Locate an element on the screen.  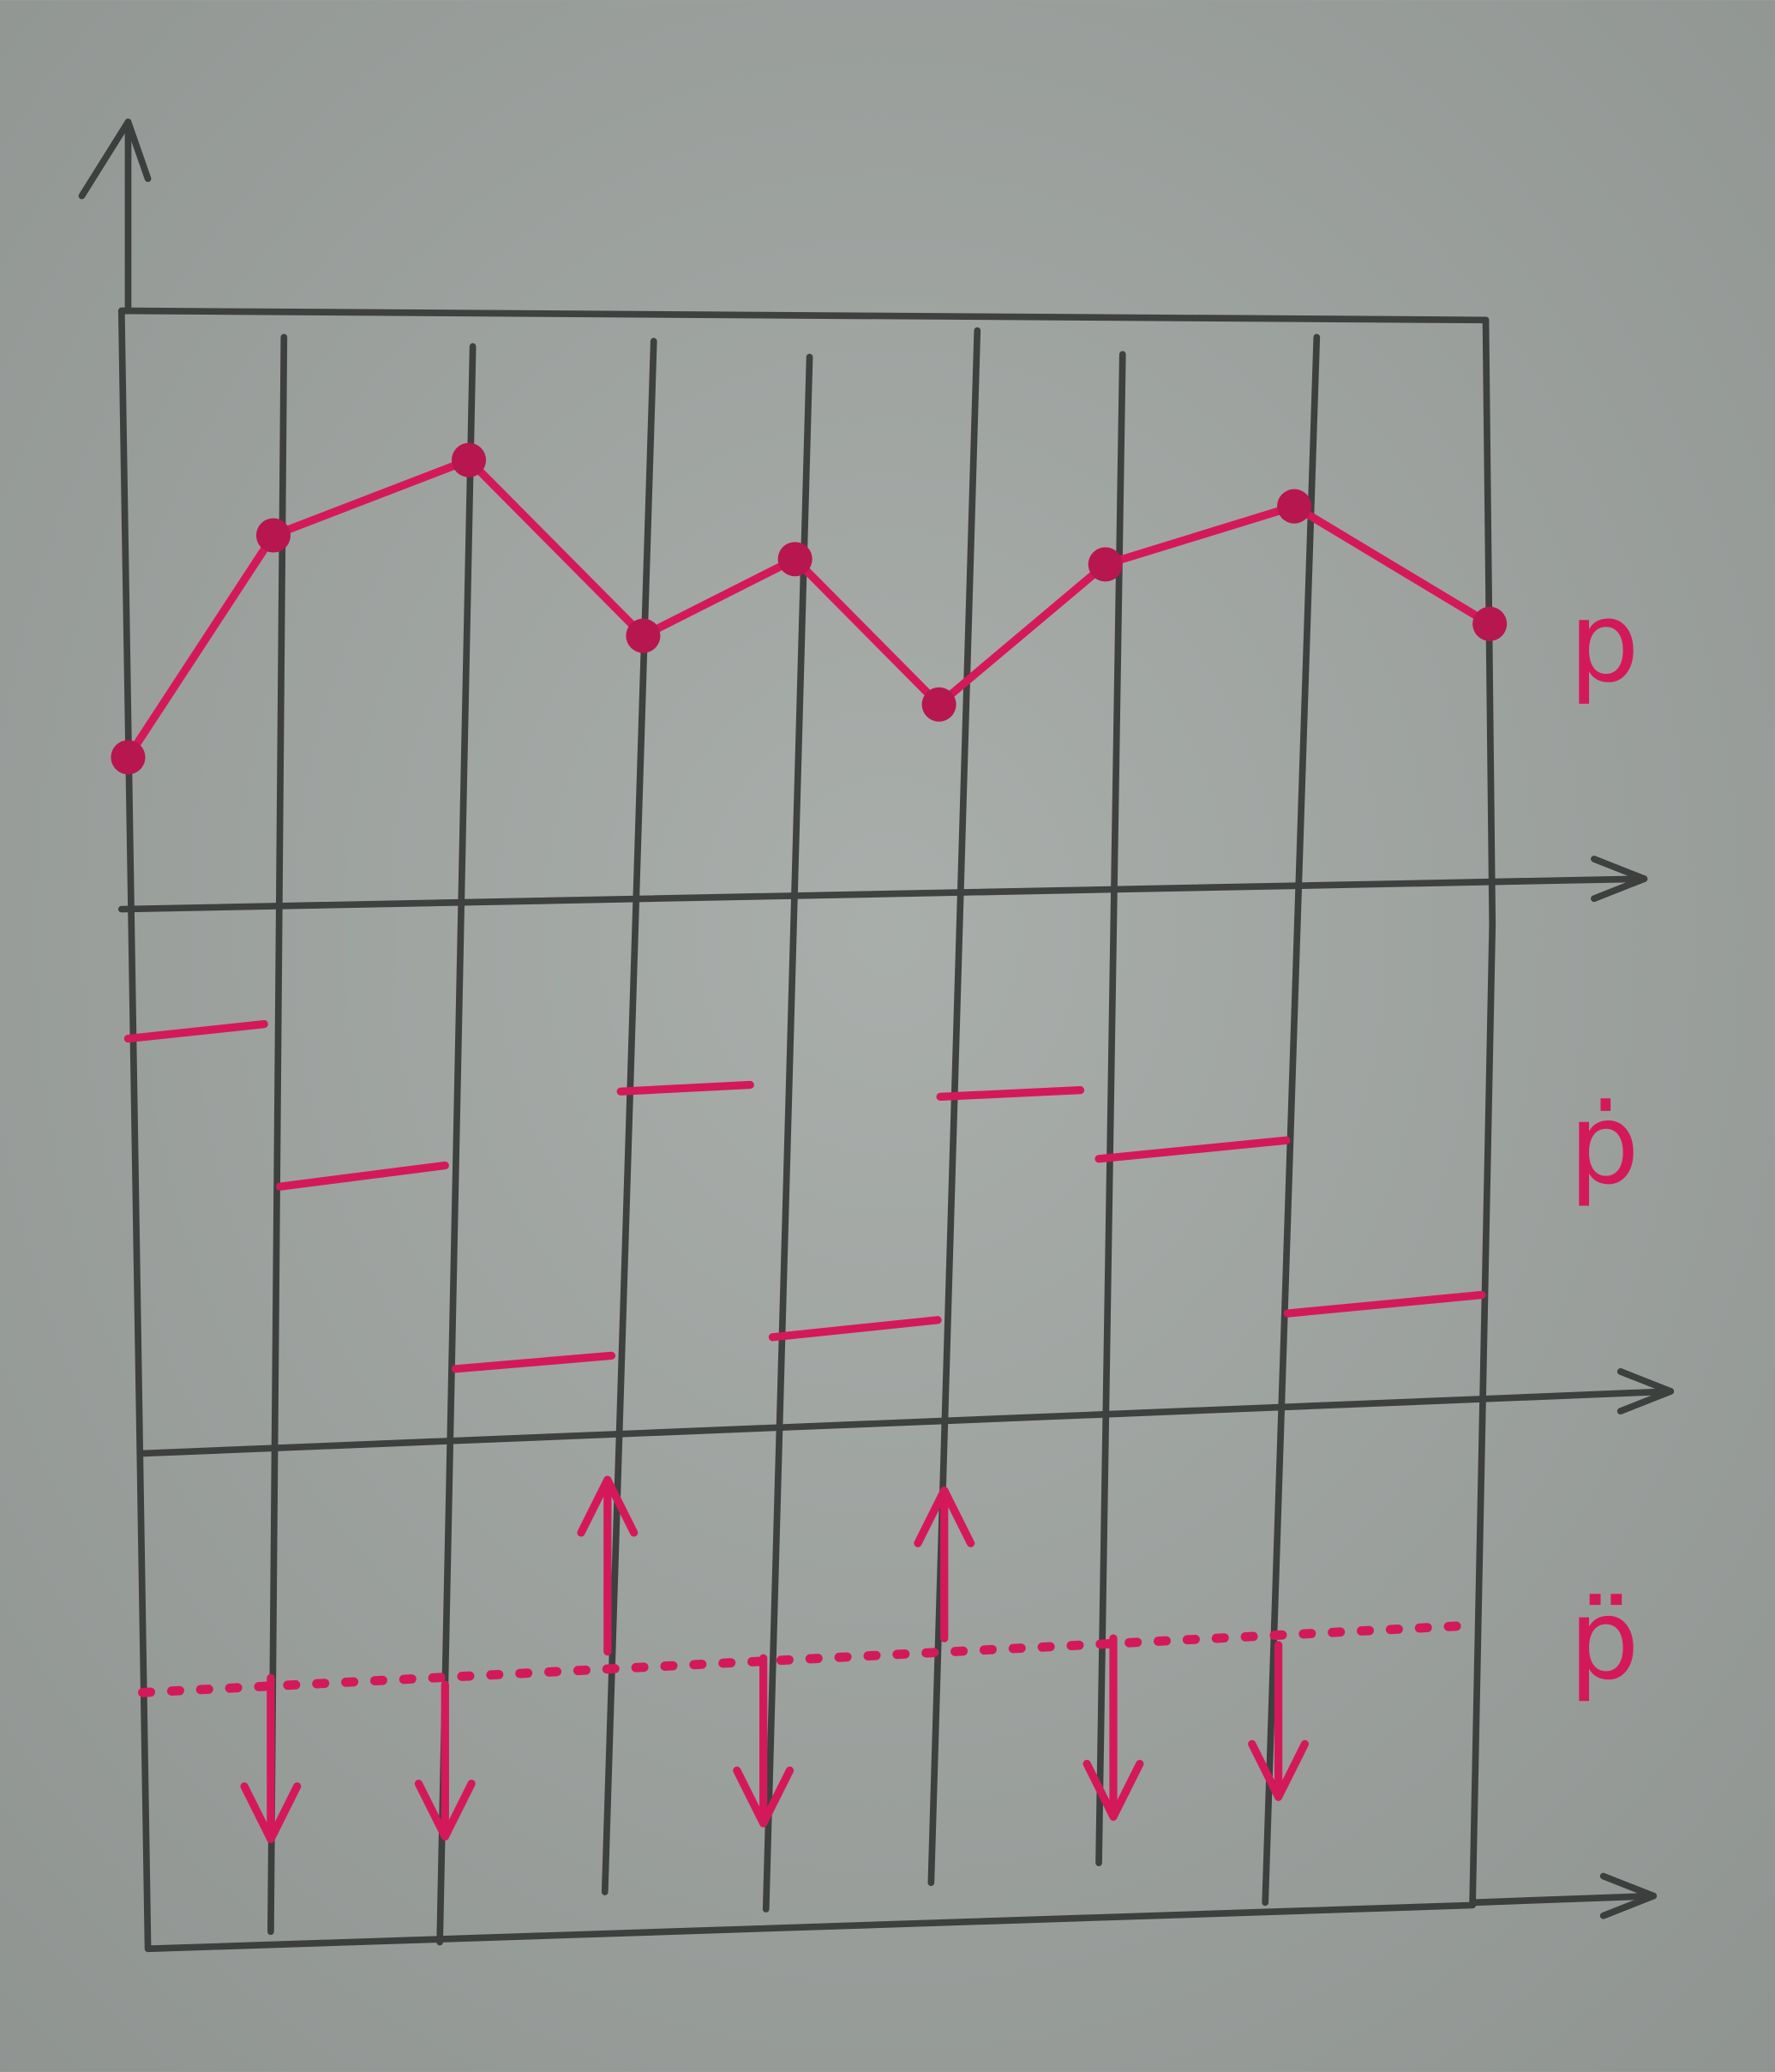
frame-right is located at coordinates (1482, 1111).